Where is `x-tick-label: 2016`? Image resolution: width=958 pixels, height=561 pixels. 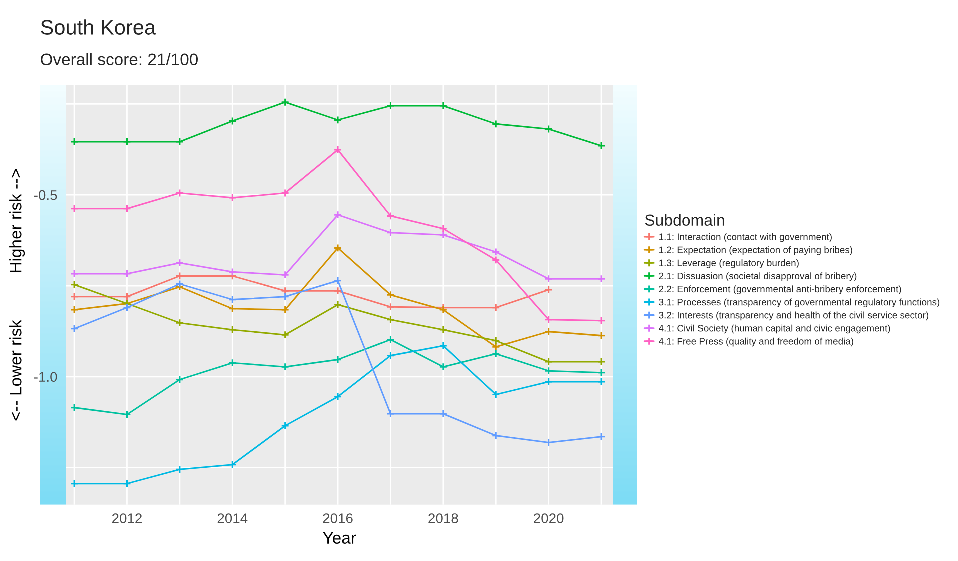 x-tick-label: 2016 is located at coordinates (338, 519).